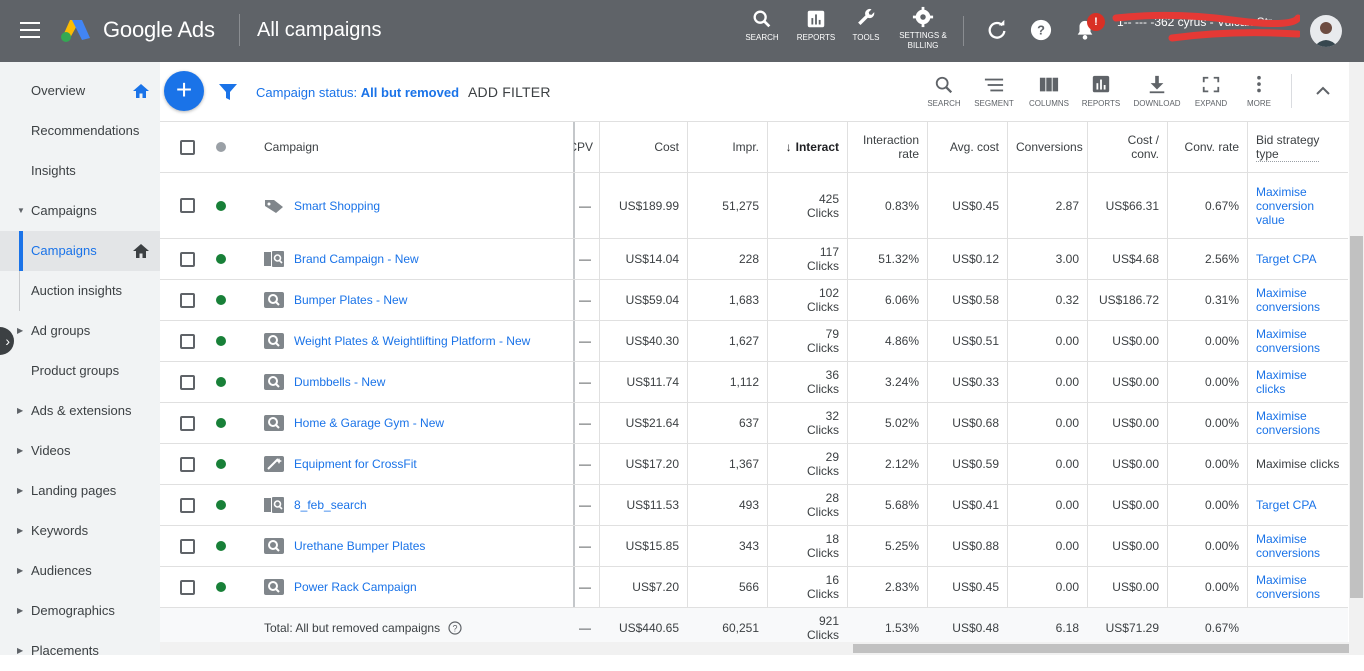  I want to click on reports-tool-button: REPORTS, so click(816, 25).